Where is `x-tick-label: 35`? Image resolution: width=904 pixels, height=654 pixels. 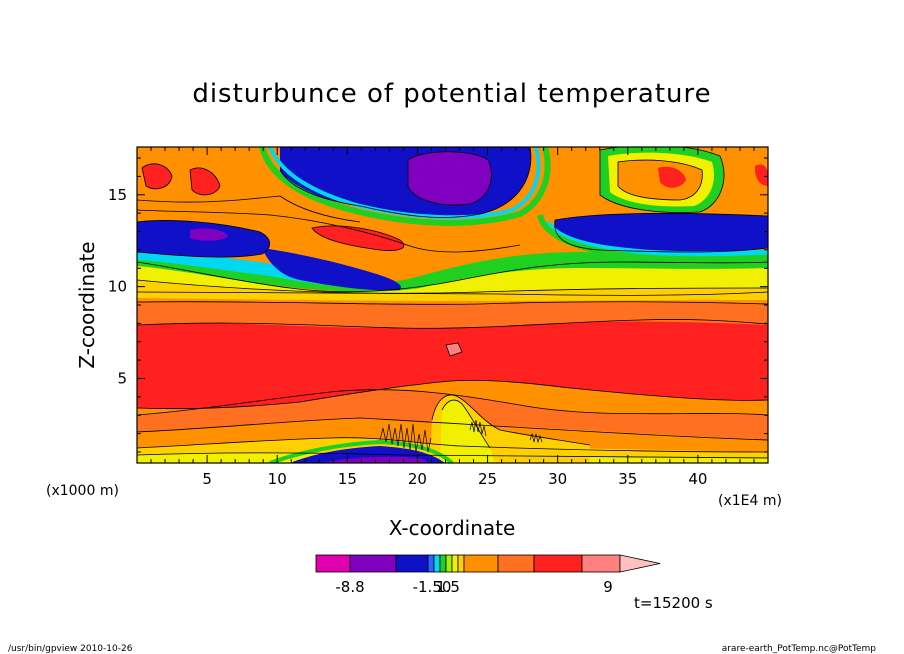
x-tick-label: 35 is located at coordinates (627, 479).